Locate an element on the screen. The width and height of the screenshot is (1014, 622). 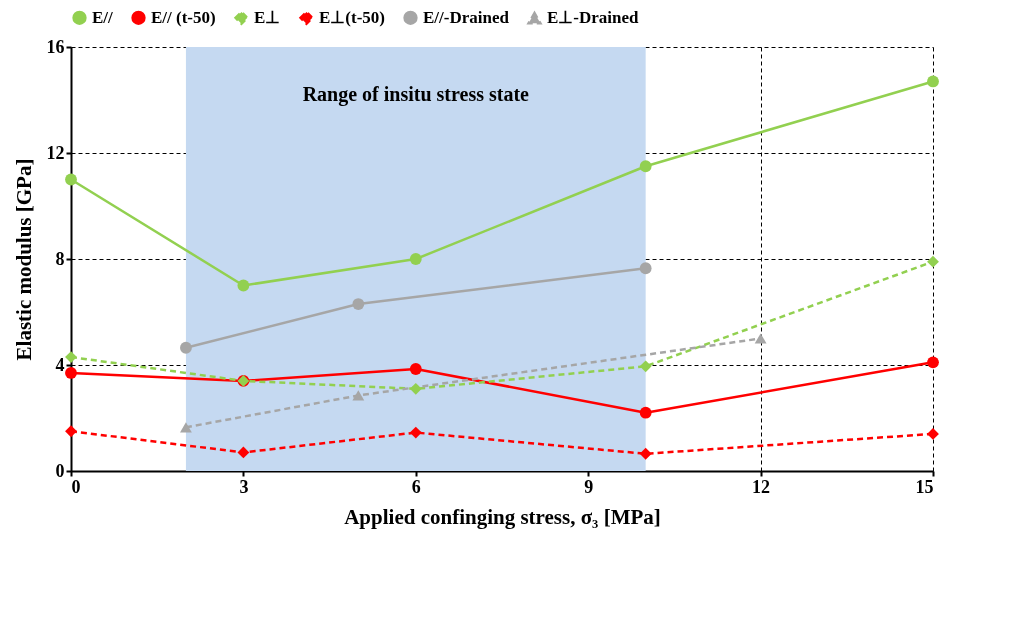
x-tick-label: 0 is located at coordinates (76, 486).